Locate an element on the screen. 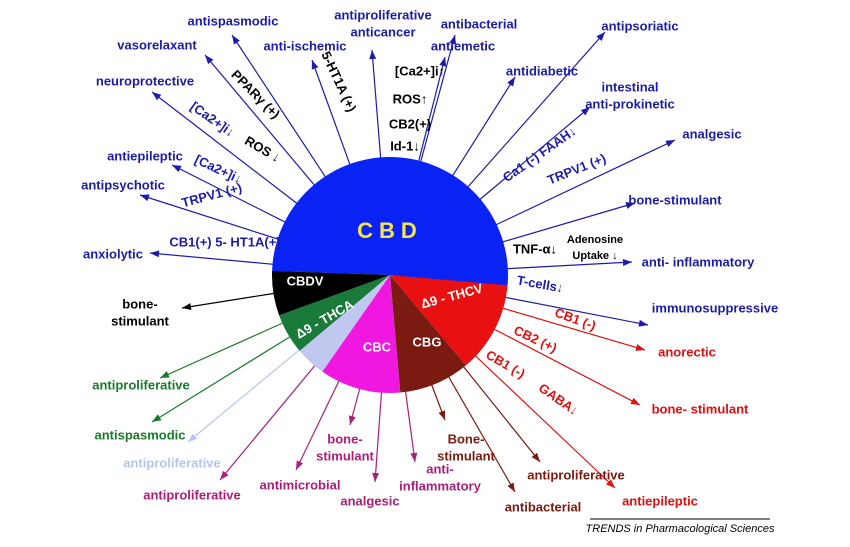 This screenshot has width=850, height=547. cbg-segment is located at coordinates (428, 334).